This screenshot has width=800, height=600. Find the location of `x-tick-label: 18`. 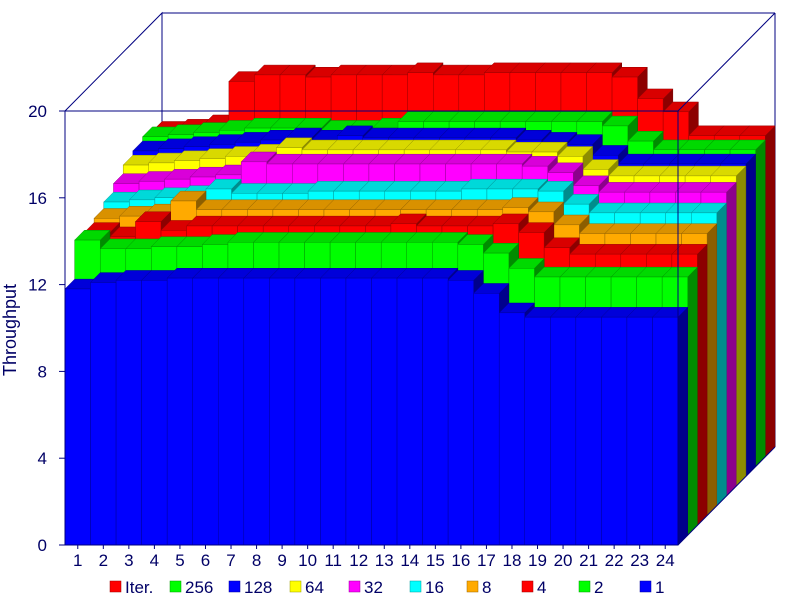

x-tick-label: 18 is located at coordinates (512, 560).